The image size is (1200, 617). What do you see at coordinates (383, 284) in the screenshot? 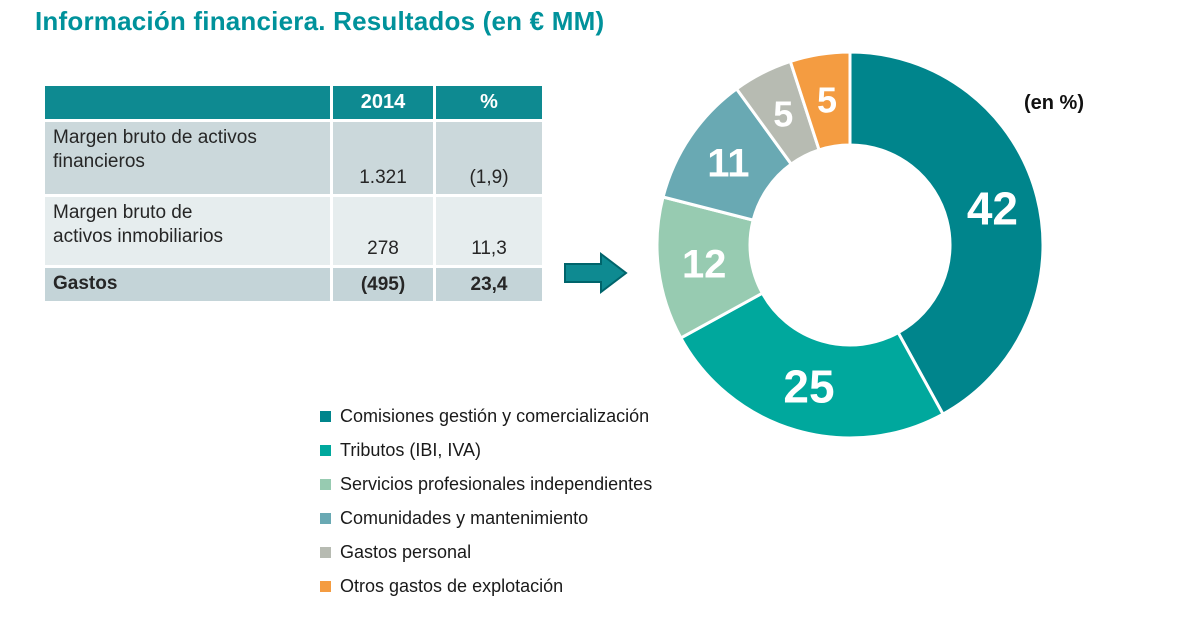
I see `row-value-2014: (495)` at bounding box center [383, 284].